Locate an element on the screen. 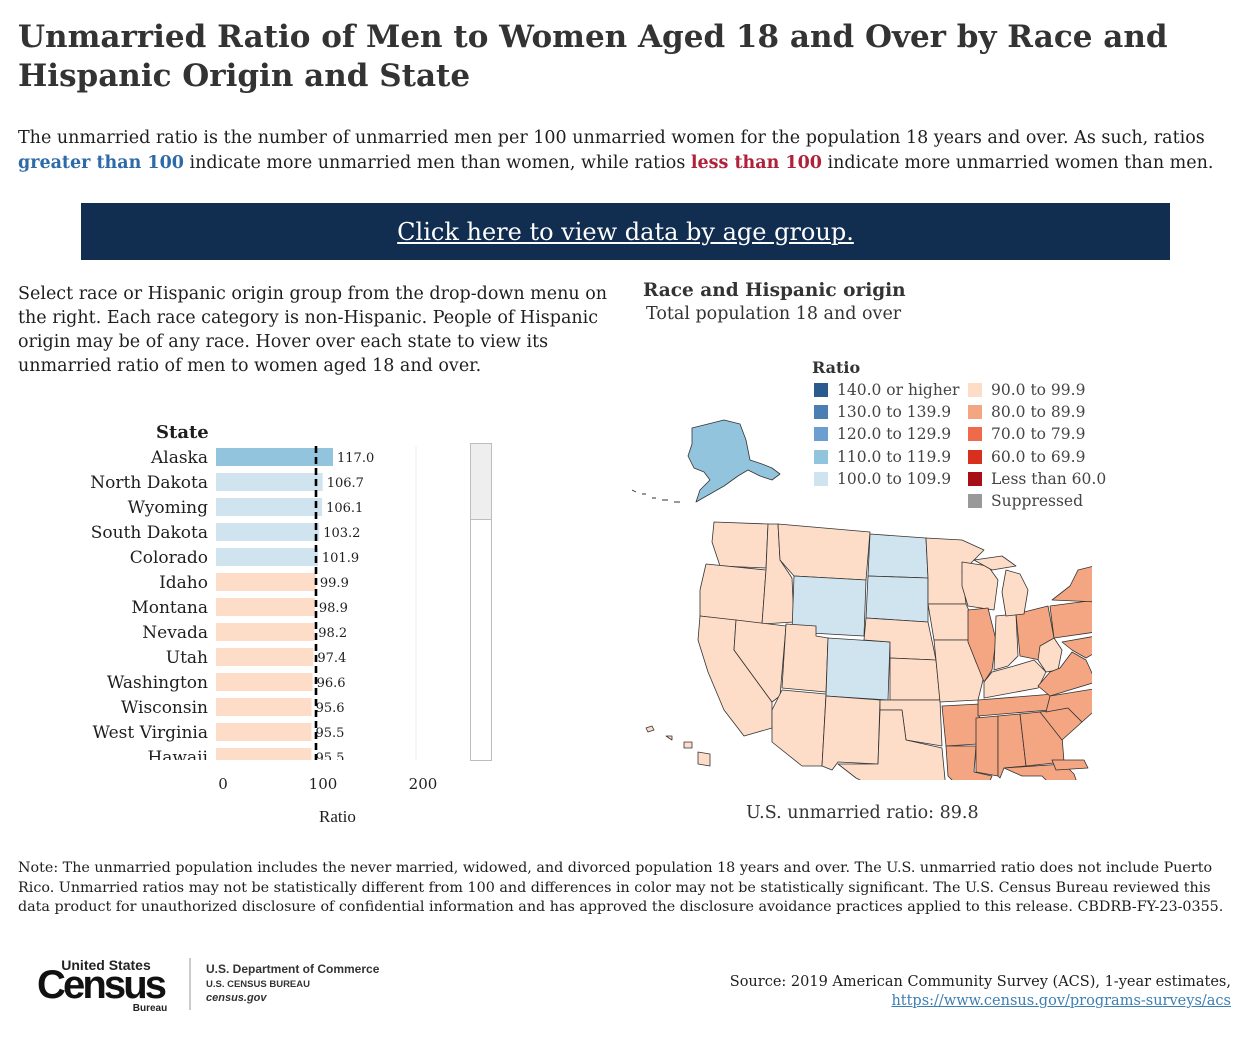 Image resolution: width=1249 pixels, height=1061 pixels. legend-label: 90.0 to 99.9 is located at coordinates (1038, 390).